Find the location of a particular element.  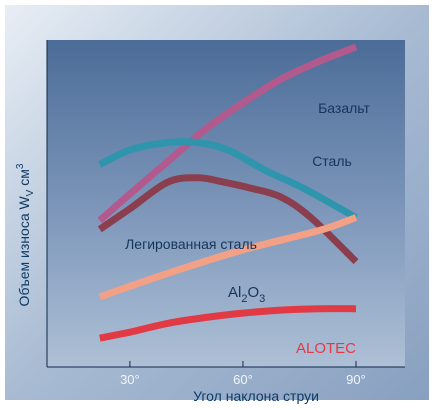

x-tick-label: 60° is located at coordinates (243, 379).